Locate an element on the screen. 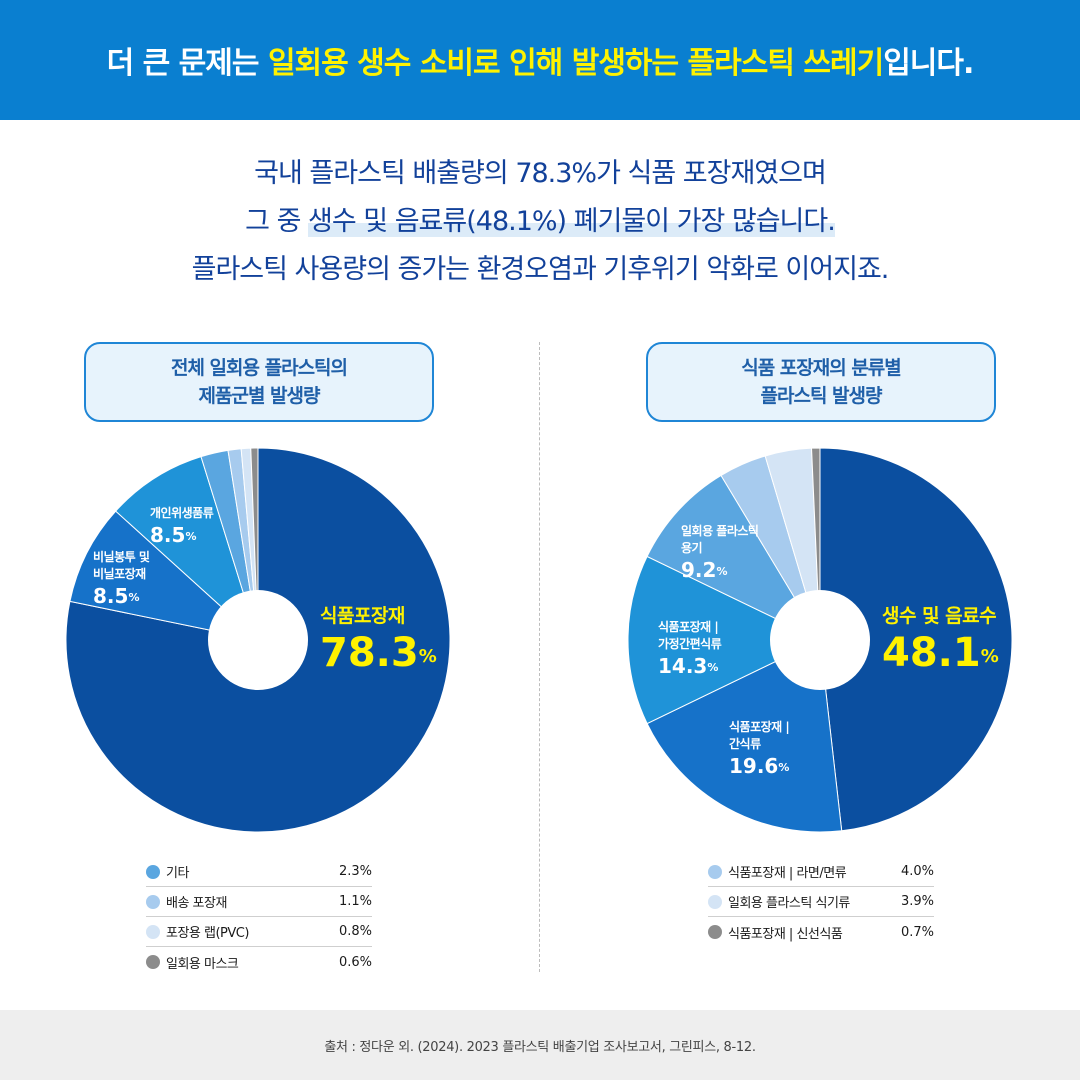  legend-row: 포장용 랩(PVC) 0.8% is located at coordinates (259, 932).